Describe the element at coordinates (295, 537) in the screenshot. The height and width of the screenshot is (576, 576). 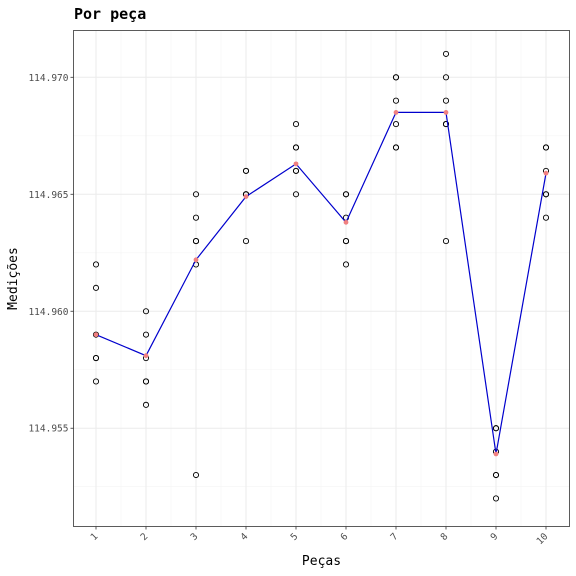
I see `x-tick-label: 5` at that location.